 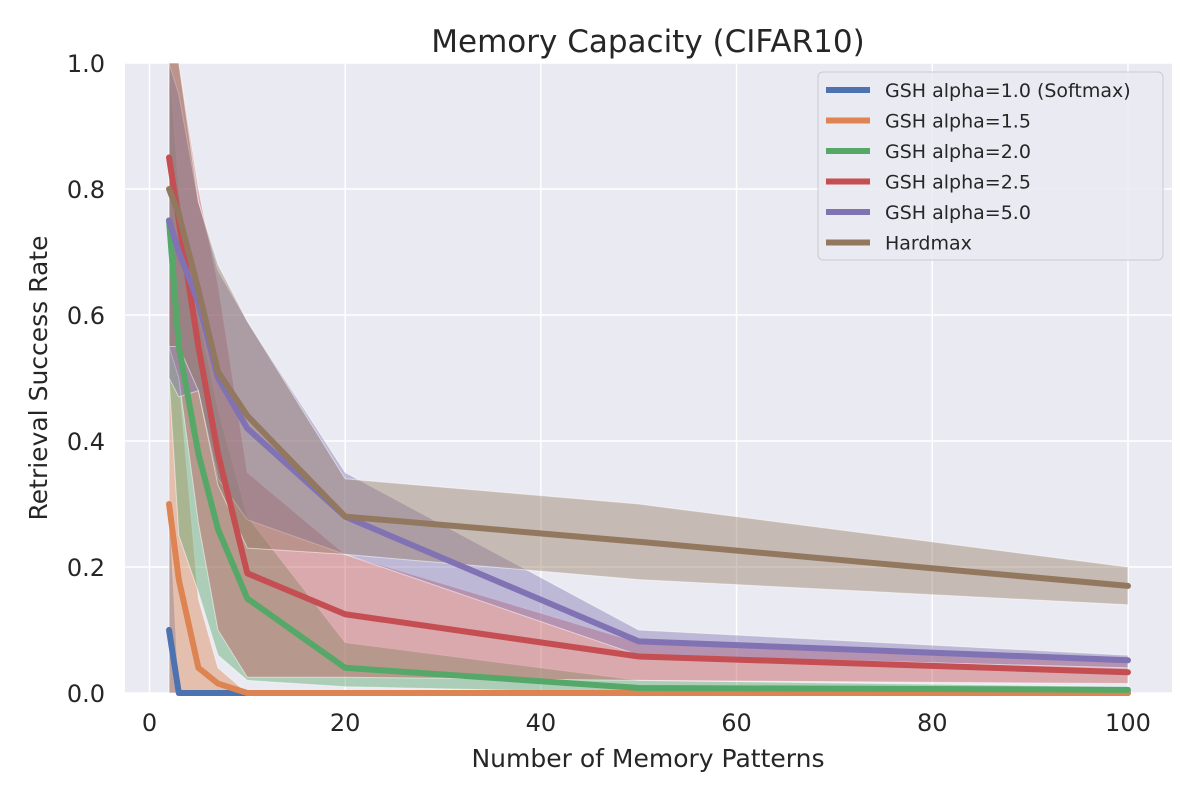 I want to click on legend-label: GSH alpha=5.0, so click(x=958, y=213).